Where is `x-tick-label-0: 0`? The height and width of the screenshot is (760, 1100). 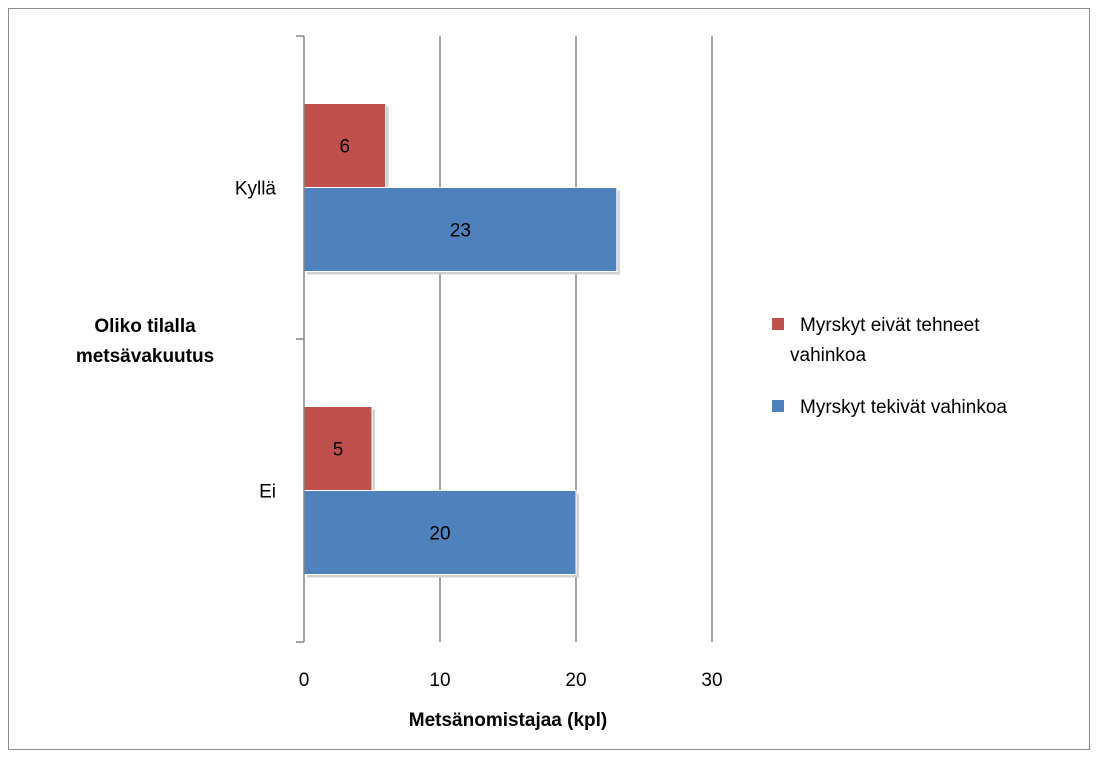 x-tick-label-0: 0 is located at coordinates (304, 680).